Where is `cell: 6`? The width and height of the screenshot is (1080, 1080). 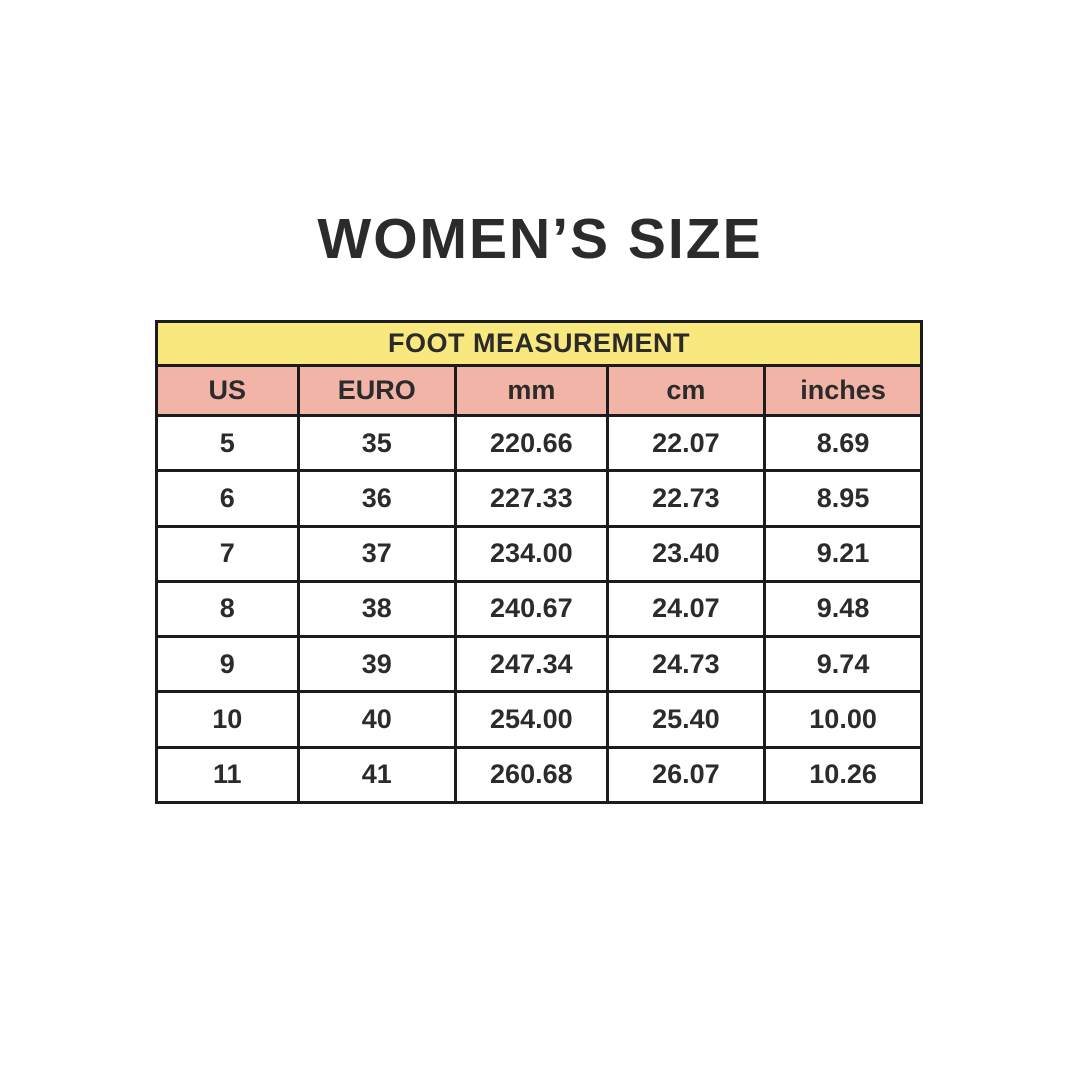
cell: 6 is located at coordinates (227, 498).